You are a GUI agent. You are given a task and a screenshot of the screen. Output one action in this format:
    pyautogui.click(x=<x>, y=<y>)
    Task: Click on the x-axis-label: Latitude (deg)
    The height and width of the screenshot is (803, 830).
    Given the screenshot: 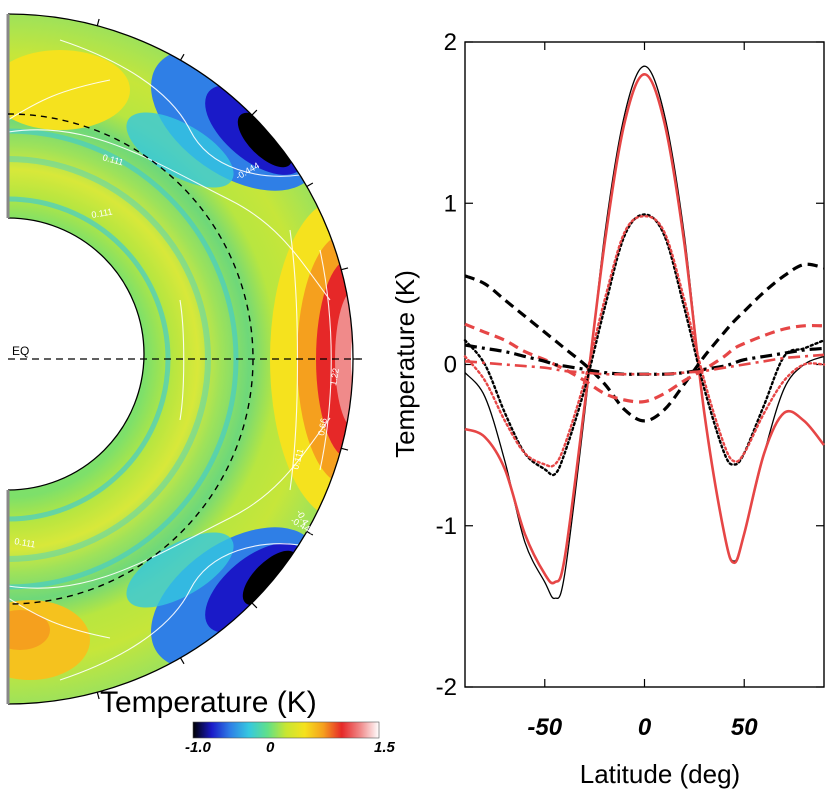 What is the action you would take?
    pyautogui.click(x=660, y=774)
    